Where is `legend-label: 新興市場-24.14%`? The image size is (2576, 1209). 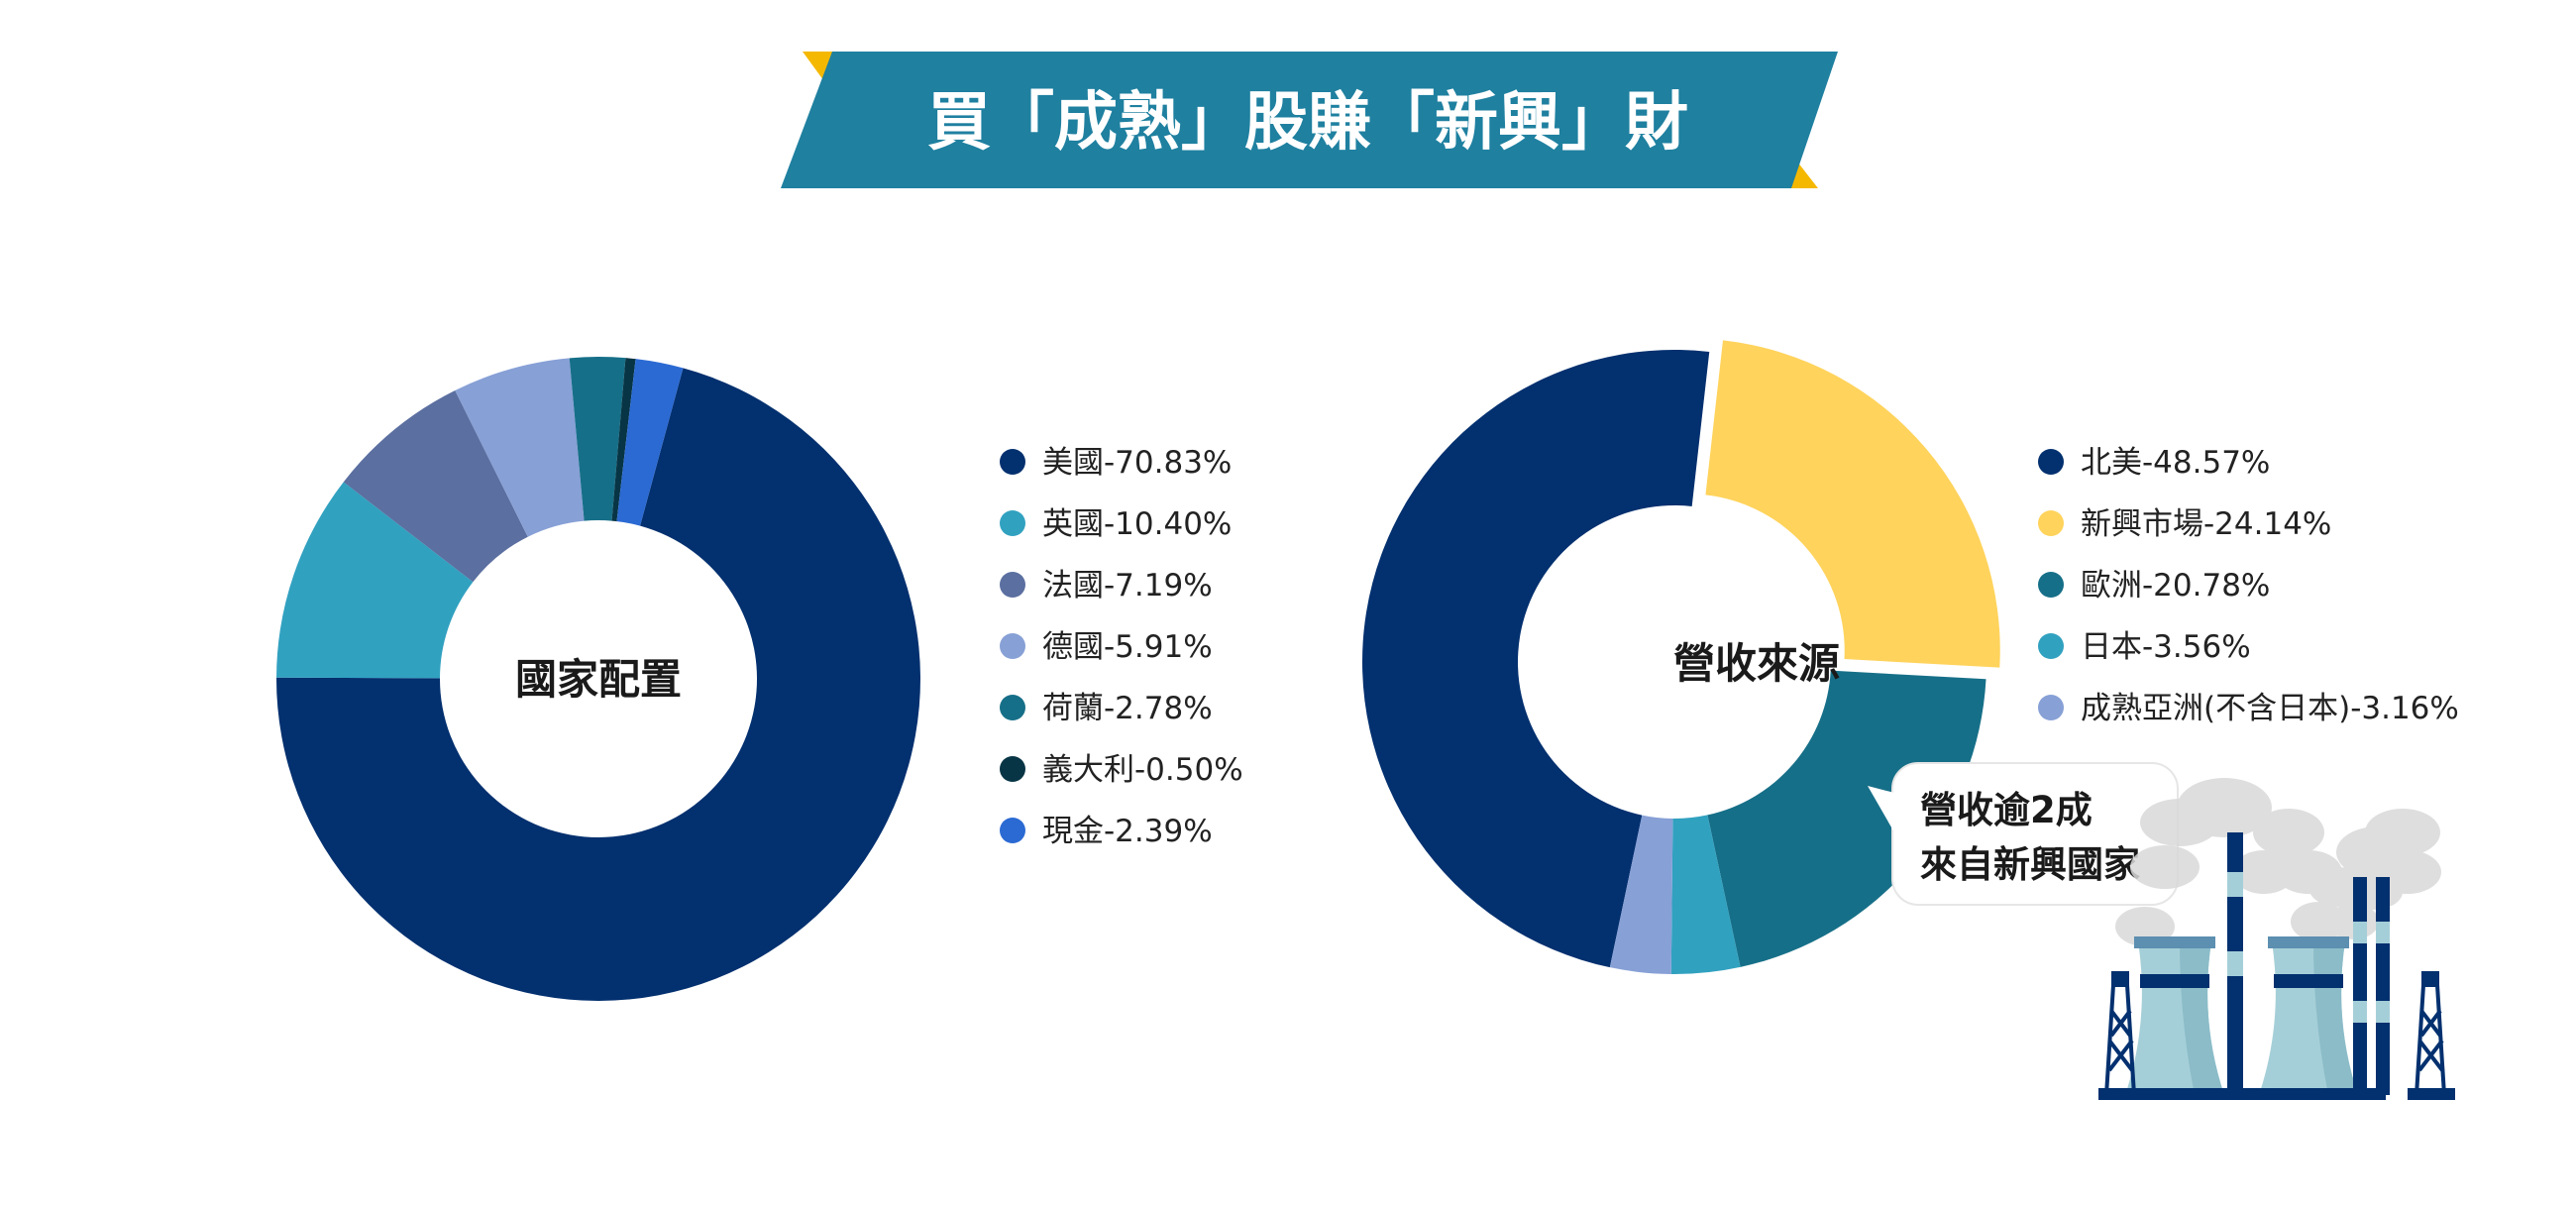 legend-label: 新興市場-24.14% is located at coordinates (2206, 524).